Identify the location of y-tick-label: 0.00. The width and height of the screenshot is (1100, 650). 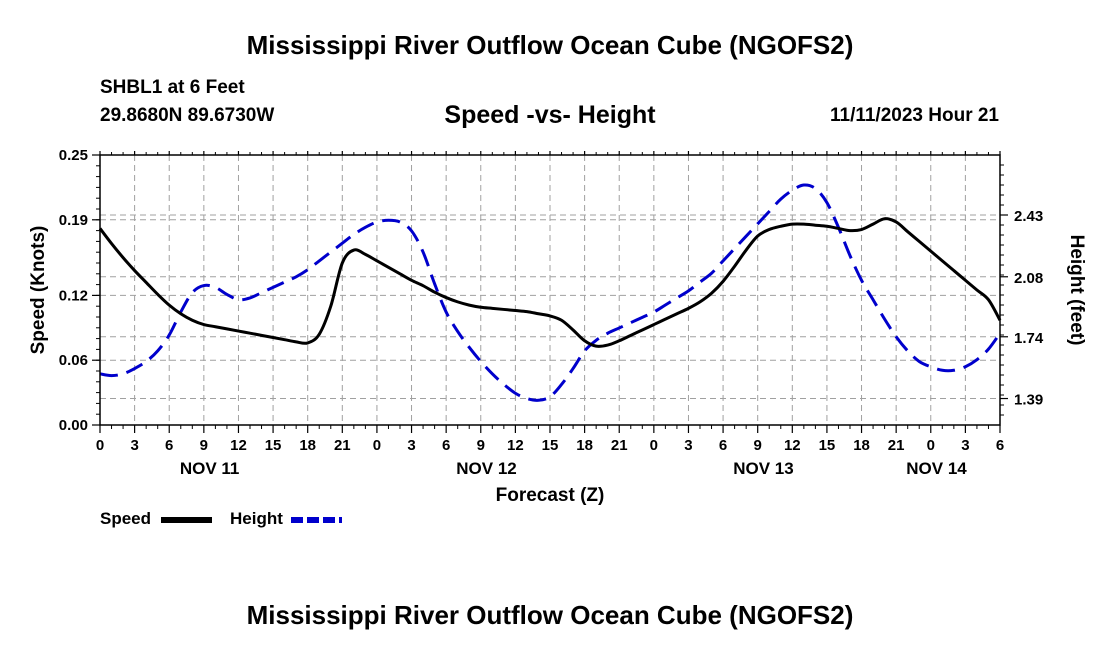
(73, 425).